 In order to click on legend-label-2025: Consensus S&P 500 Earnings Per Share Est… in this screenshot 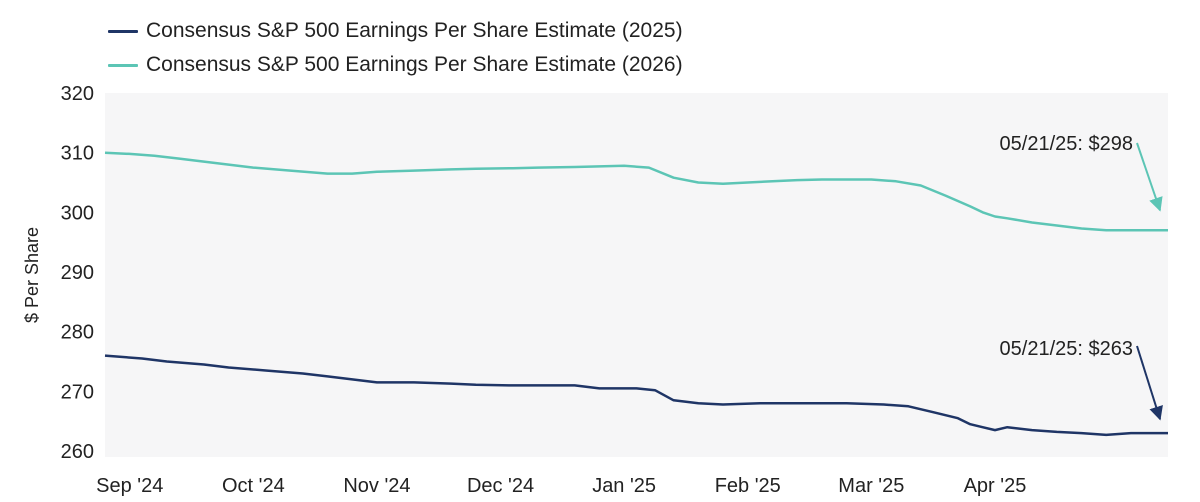, I will do `click(414, 30)`.